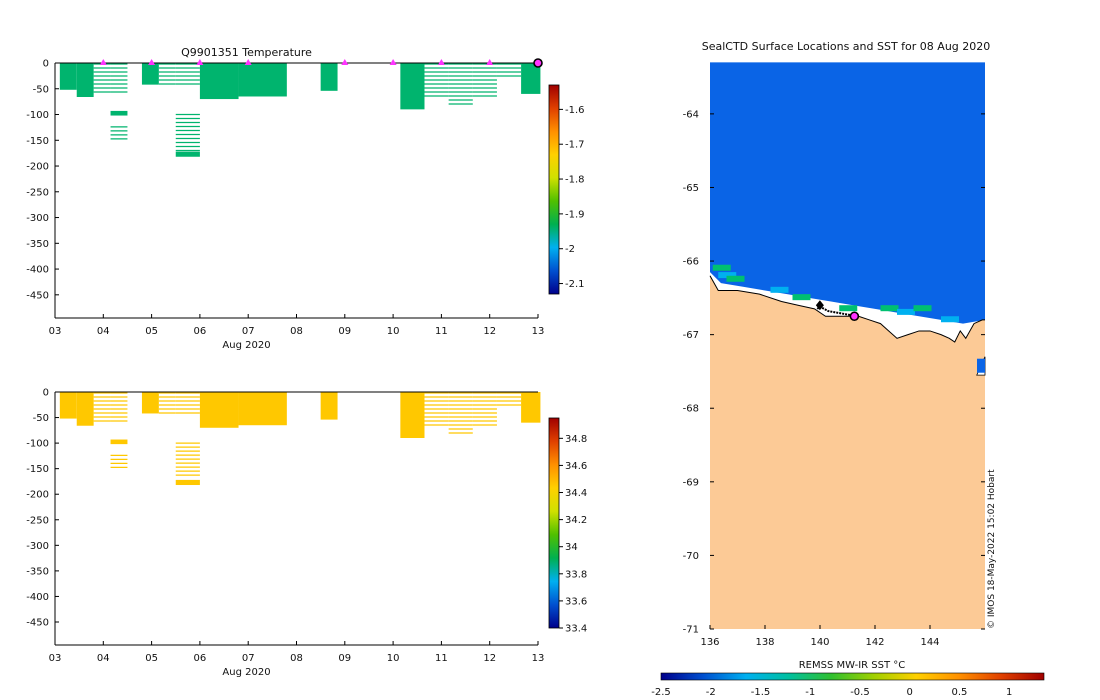 This screenshot has height=700, width=1100. What do you see at coordinates (37, 469) in the screenshot?
I see `y-tick-label: -150` at bounding box center [37, 469].